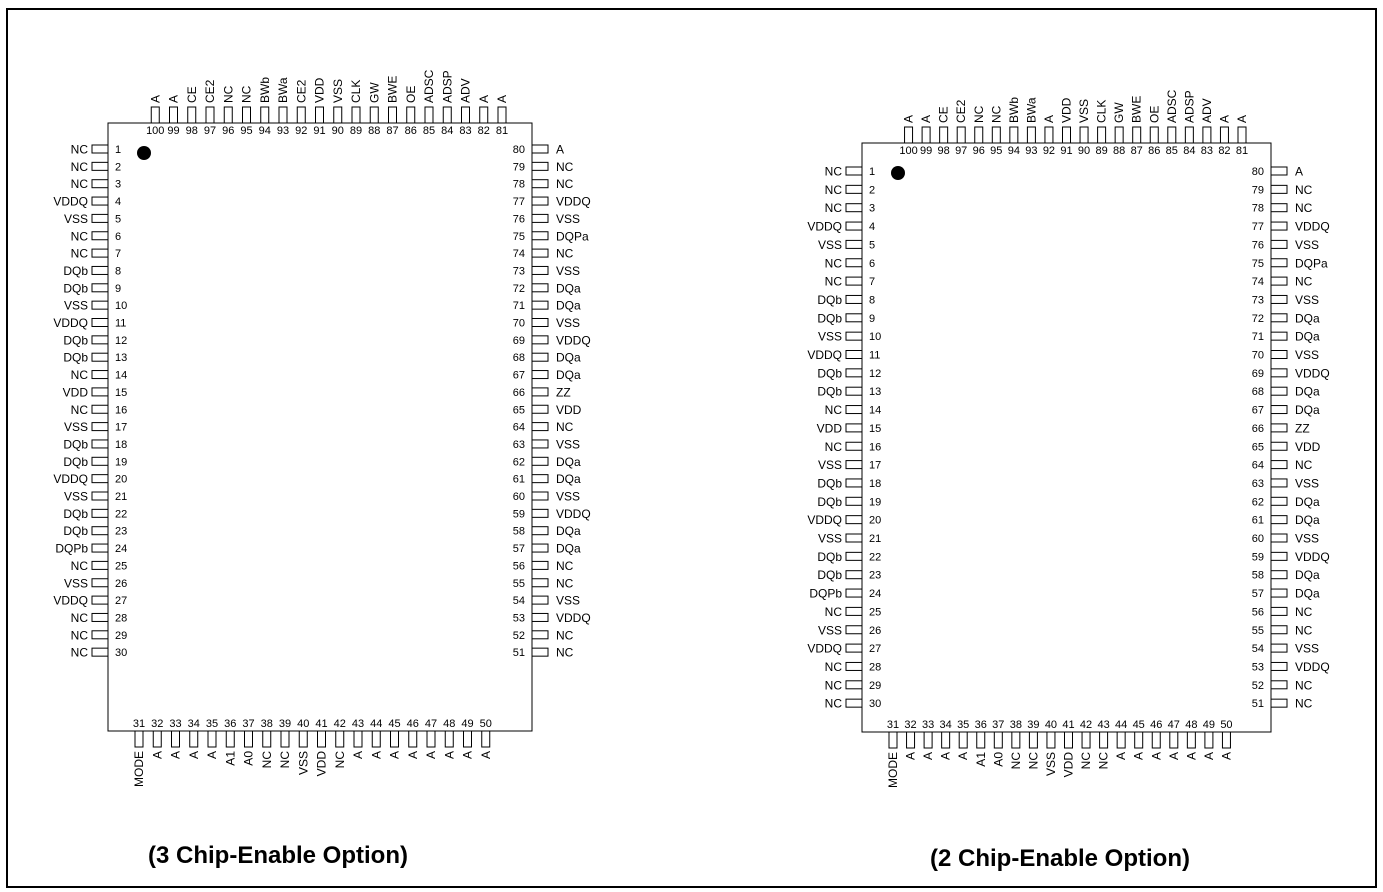 The width and height of the screenshot is (1383, 892). Describe the element at coordinates (1258, 300) in the screenshot. I see `pin-number-73: 73` at that location.